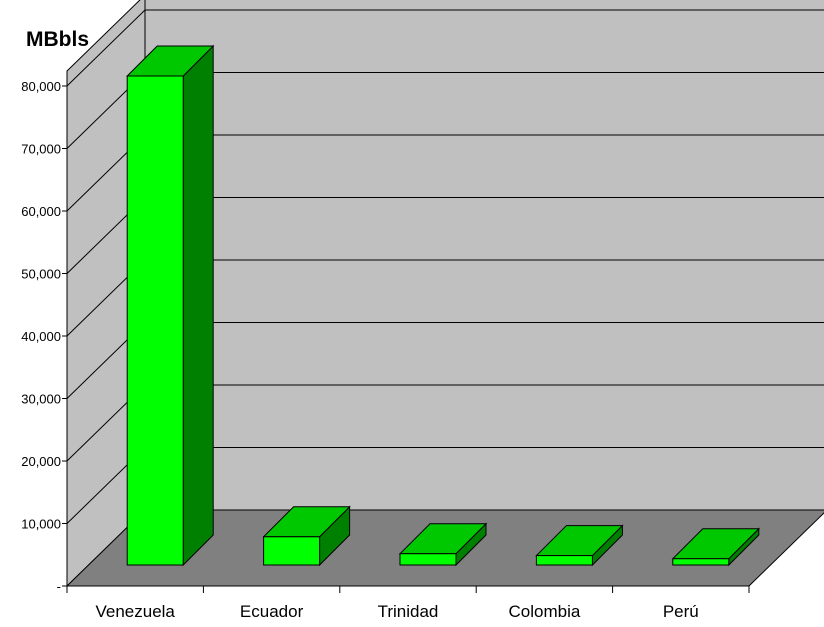 Image resolution: width=824 pixels, height=627 pixels. I want to click on x-category-label: Perú, so click(681, 611).